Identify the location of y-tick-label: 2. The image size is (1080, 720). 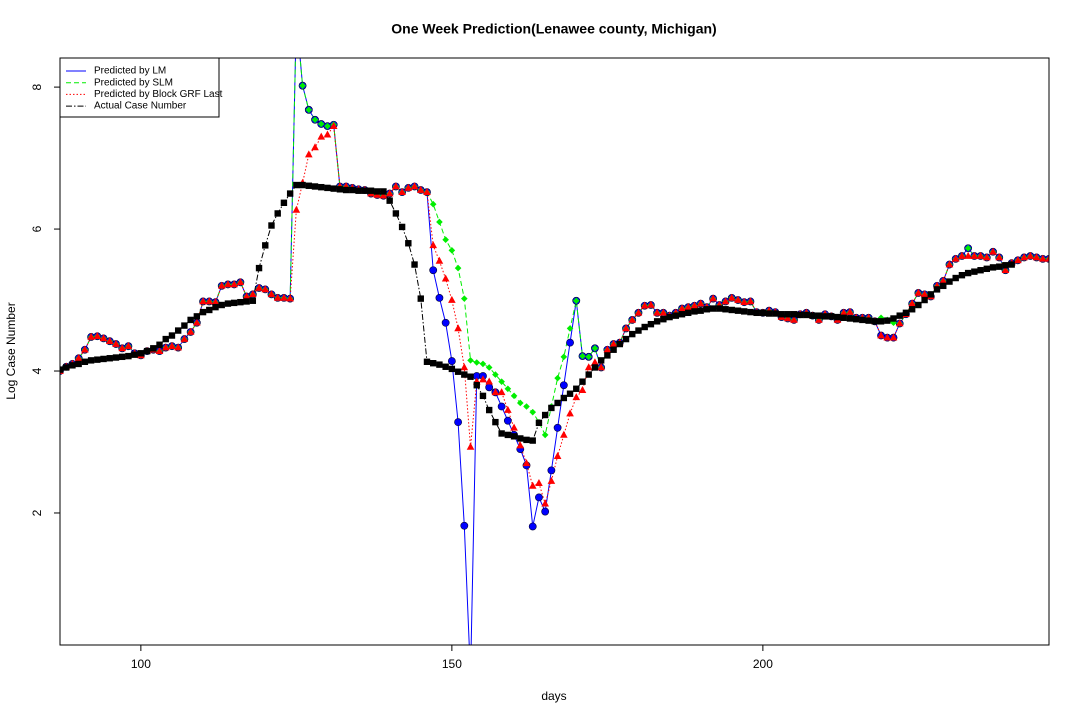
(37, 512).